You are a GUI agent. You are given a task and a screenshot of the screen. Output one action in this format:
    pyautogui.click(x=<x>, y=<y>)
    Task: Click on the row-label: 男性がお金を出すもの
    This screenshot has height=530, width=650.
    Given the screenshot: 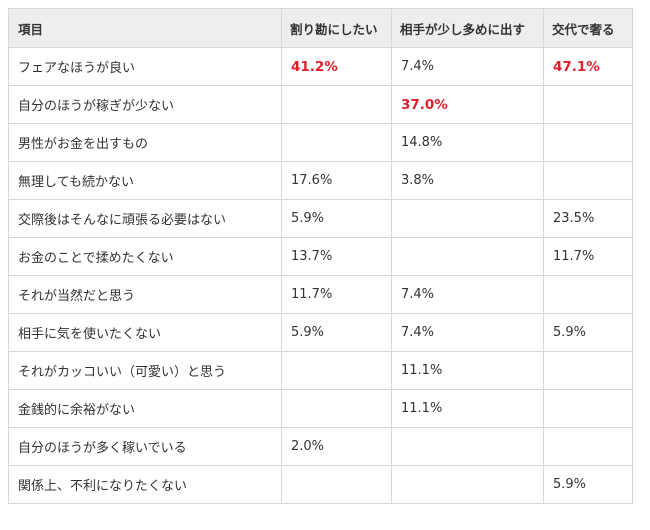 What is the action you would take?
    pyautogui.click(x=145, y=142)
    